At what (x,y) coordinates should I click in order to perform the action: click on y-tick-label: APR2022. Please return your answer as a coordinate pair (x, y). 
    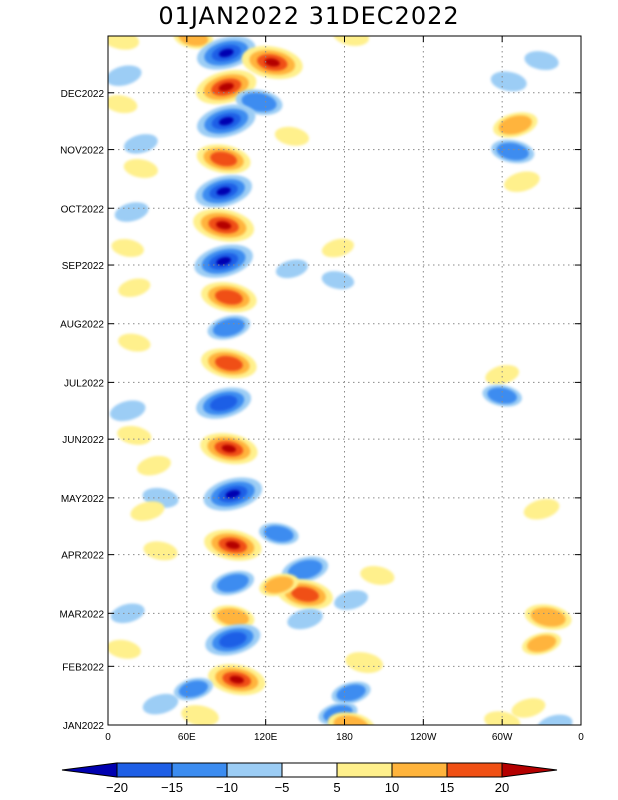
    Looking at the image, I should click on (82, 556).